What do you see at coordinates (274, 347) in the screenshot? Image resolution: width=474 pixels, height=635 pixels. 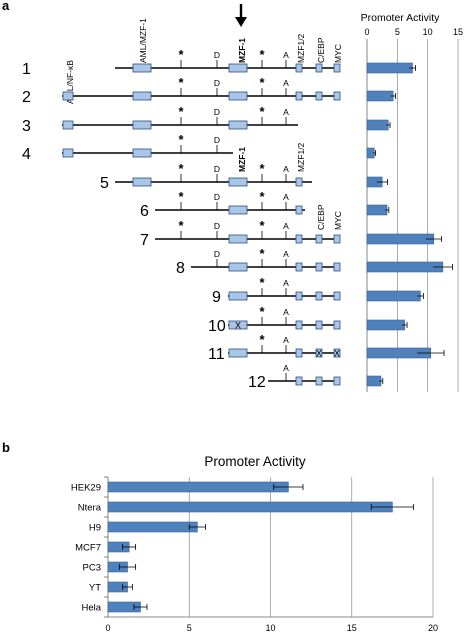 I see `construct-11: 11 * A X X` at bounding box center [274, 347].